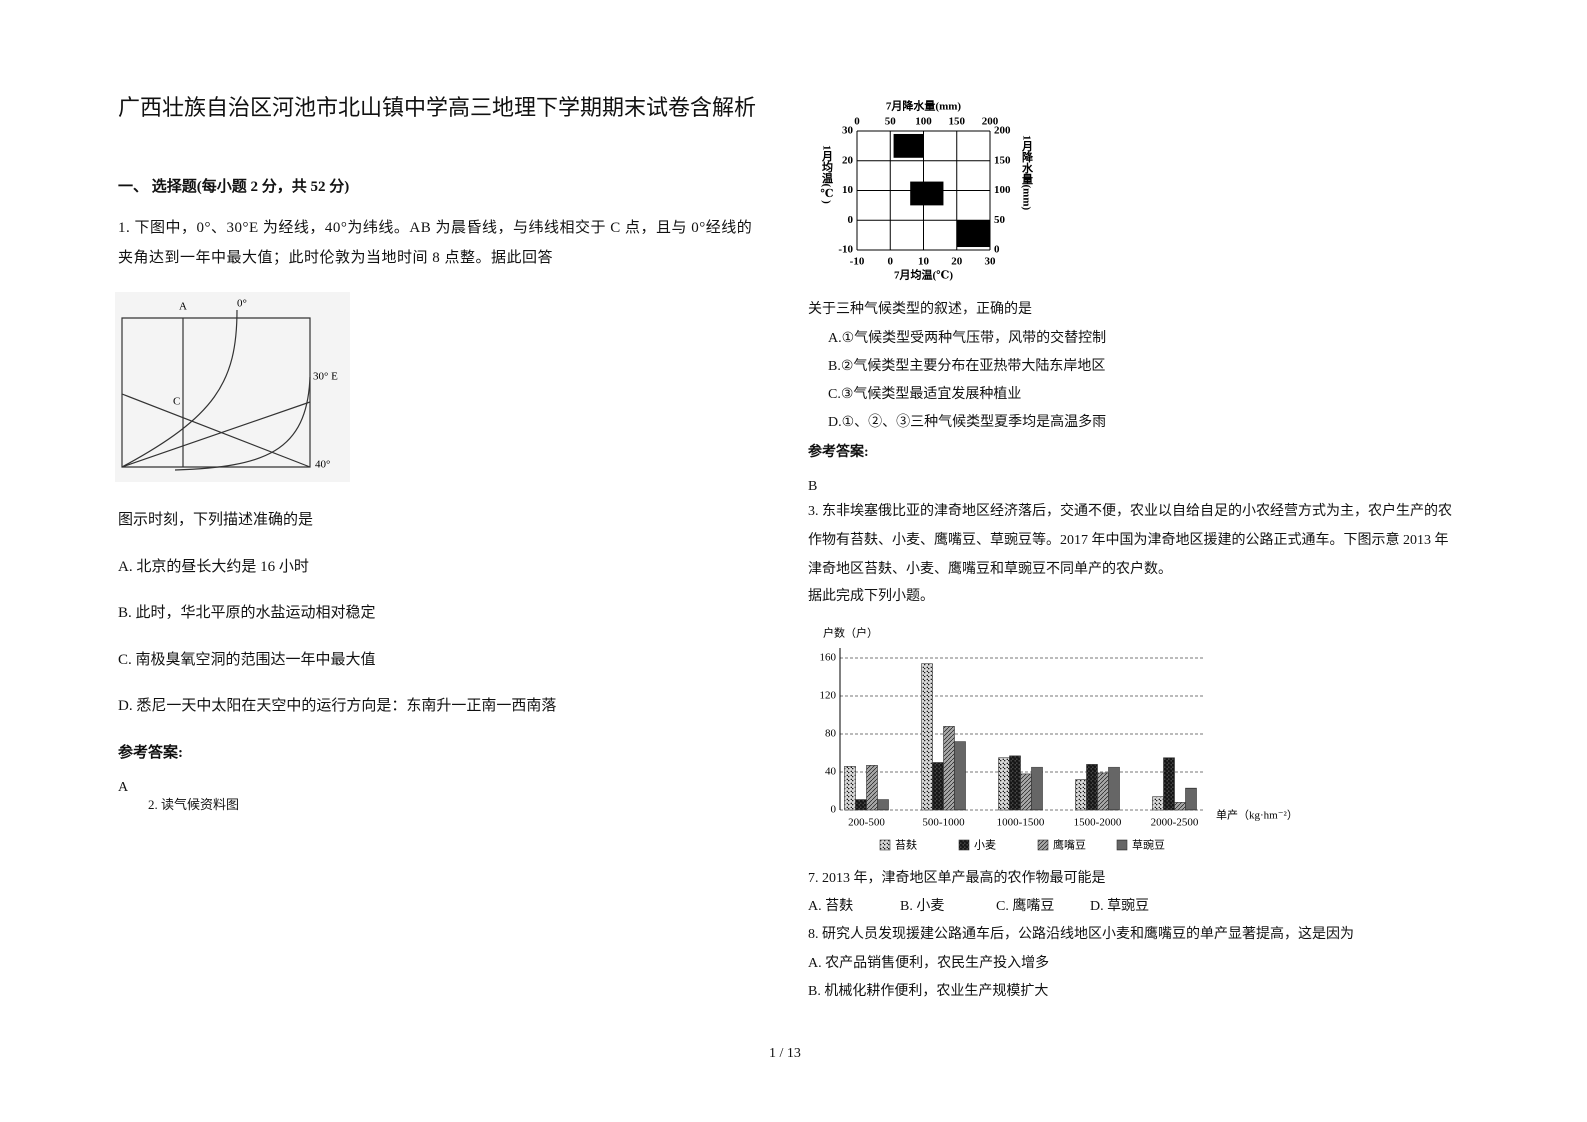 Image resolution: width=1587 pixels, height=1122 pixels. What do you see at coordinates (985, 845) in the screenshot?
I see `legend-label: 小麦` at bounding box center [985, 845].